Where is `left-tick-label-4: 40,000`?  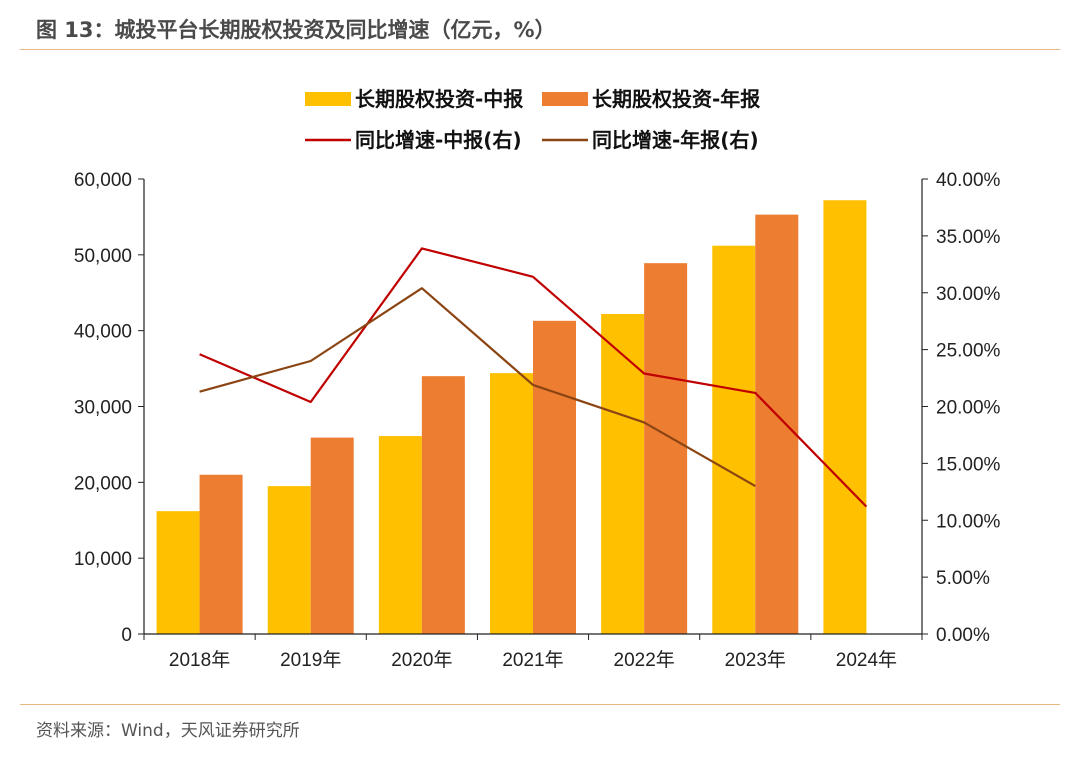
left-tick-label-4: 40,000 is located at coordinates (103, 332).